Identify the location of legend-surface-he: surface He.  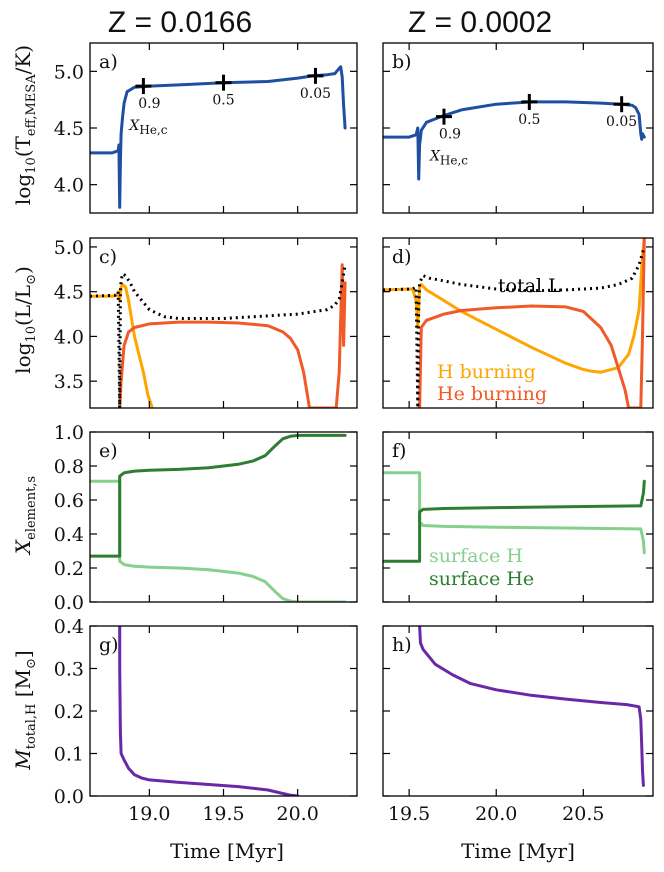
(481, 579).